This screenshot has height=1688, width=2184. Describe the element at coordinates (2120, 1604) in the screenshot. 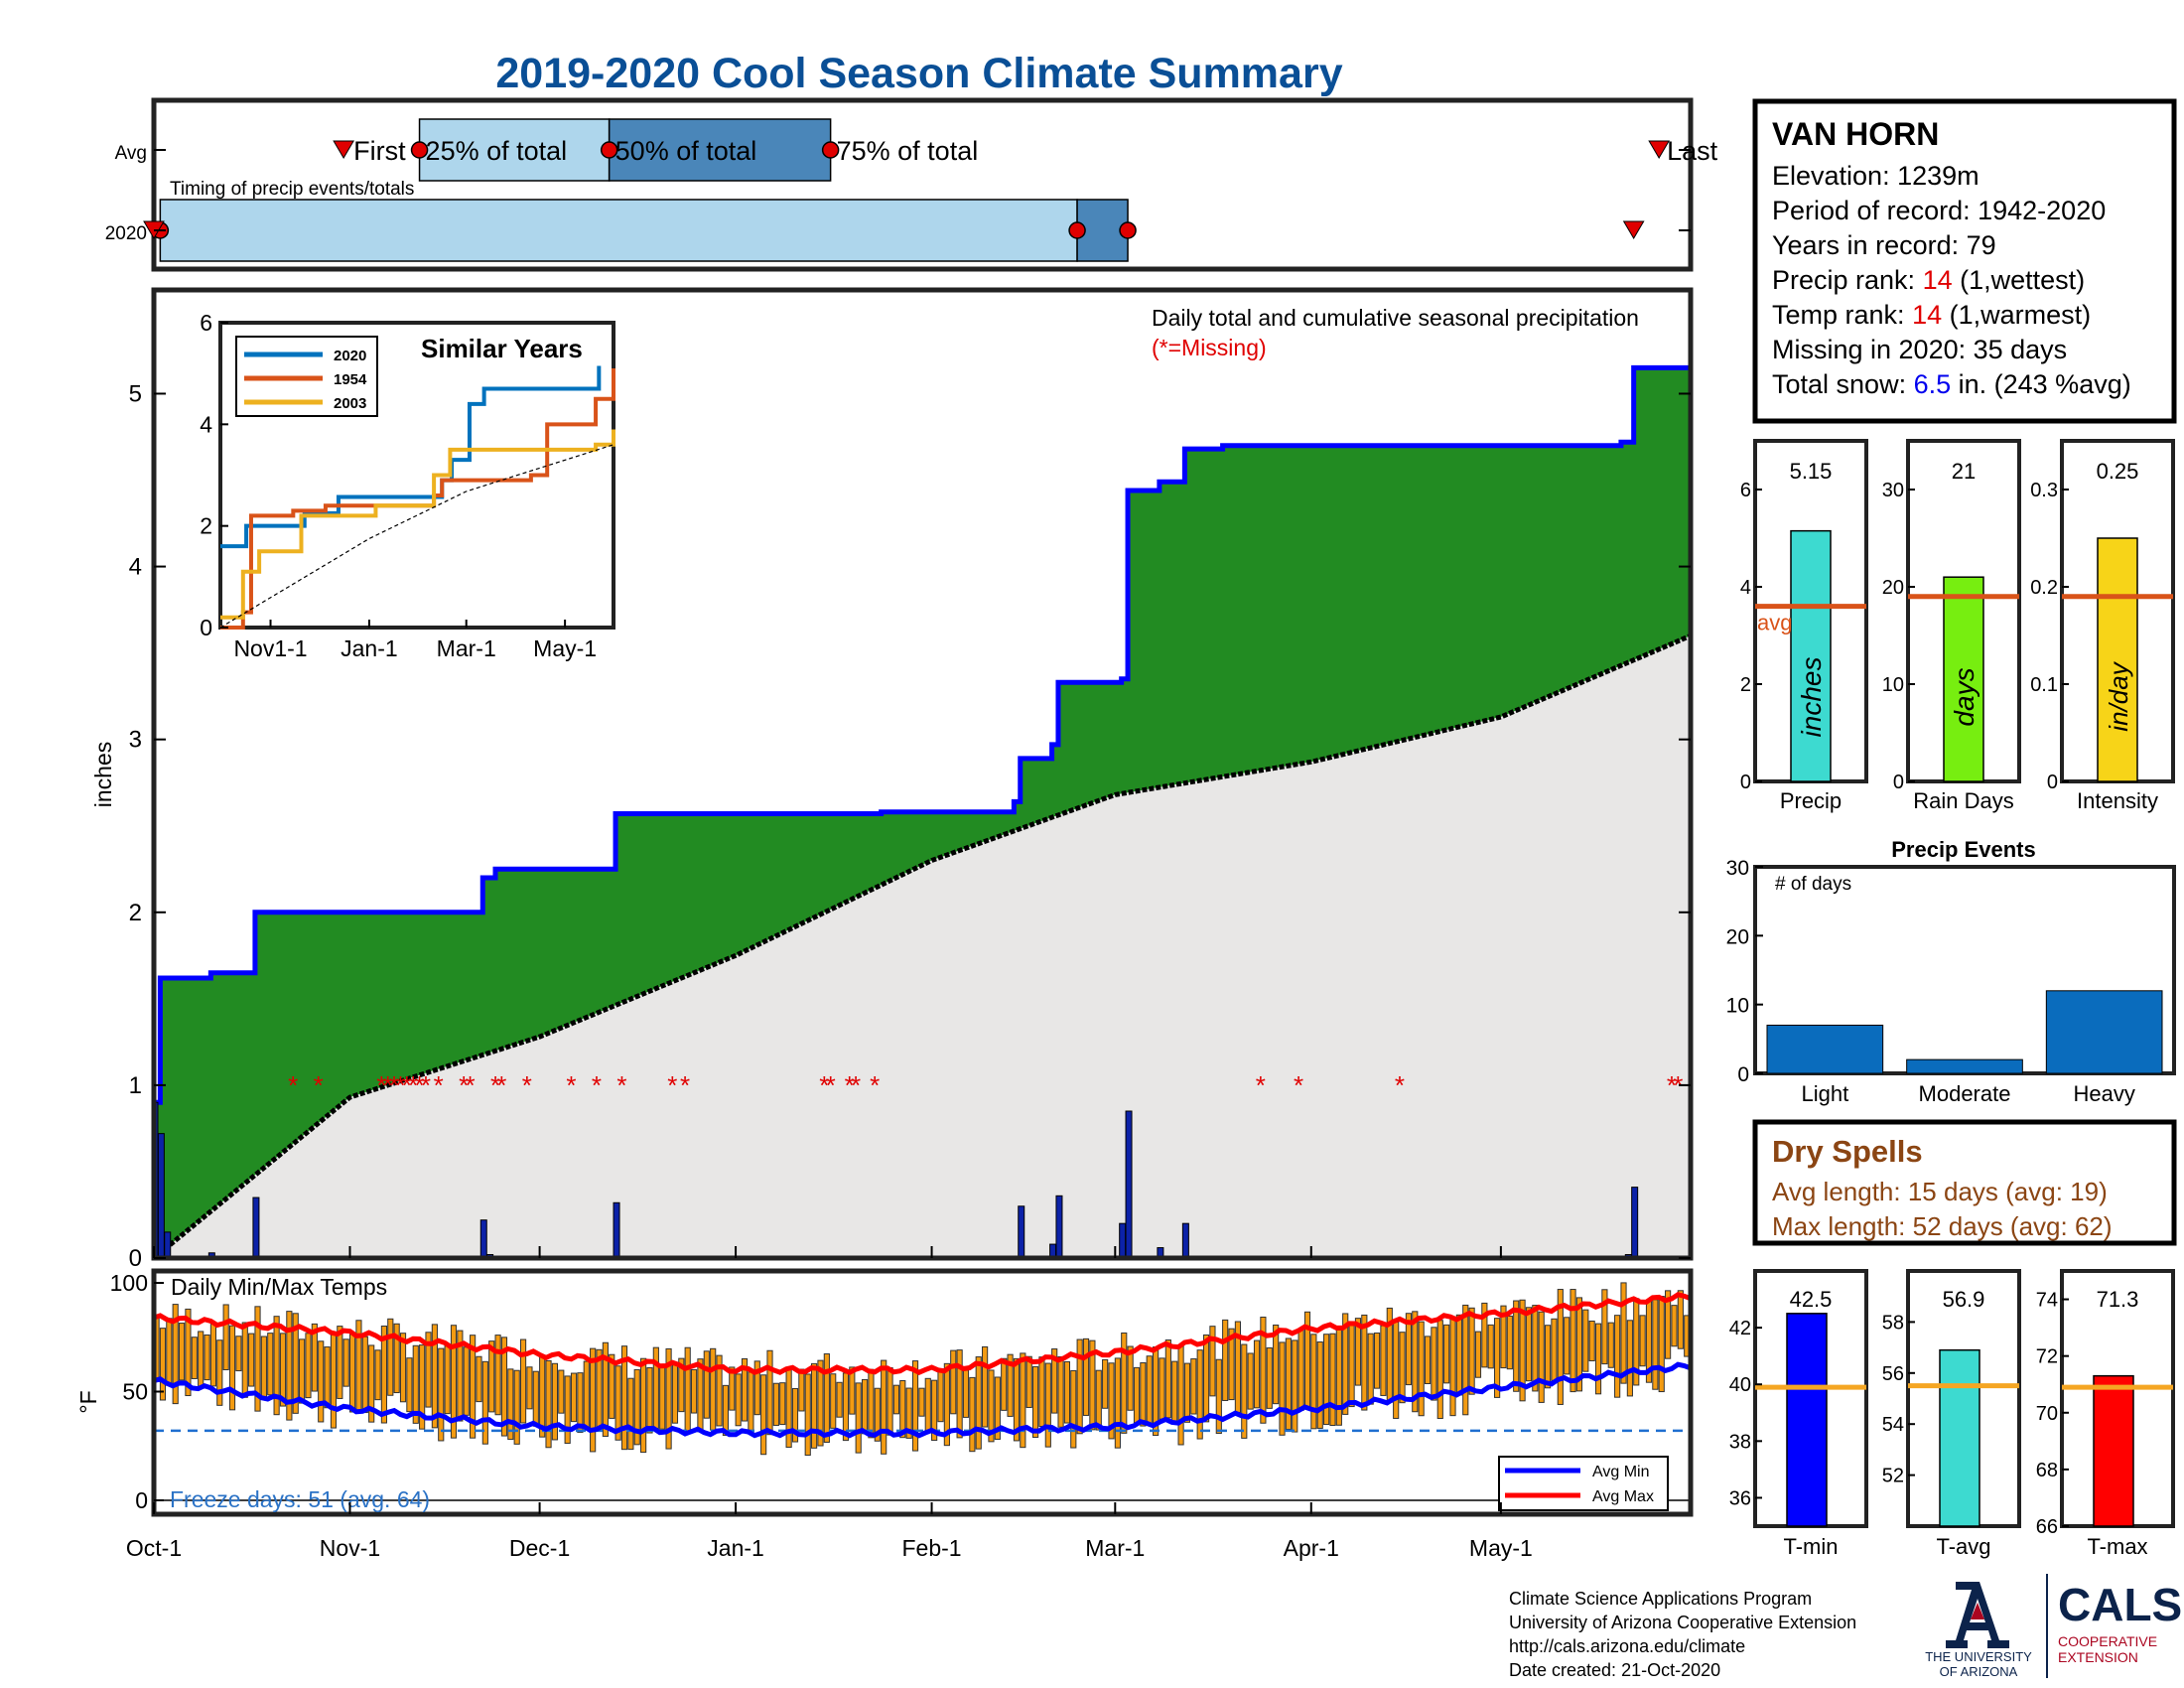

I see `cals-logo: CALS` at that location.